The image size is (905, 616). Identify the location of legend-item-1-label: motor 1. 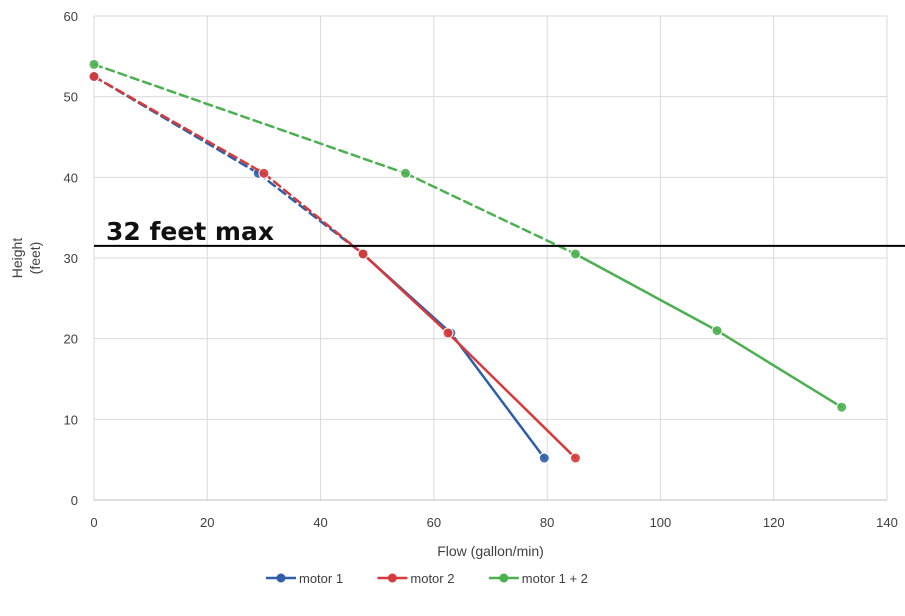
(321, 578).